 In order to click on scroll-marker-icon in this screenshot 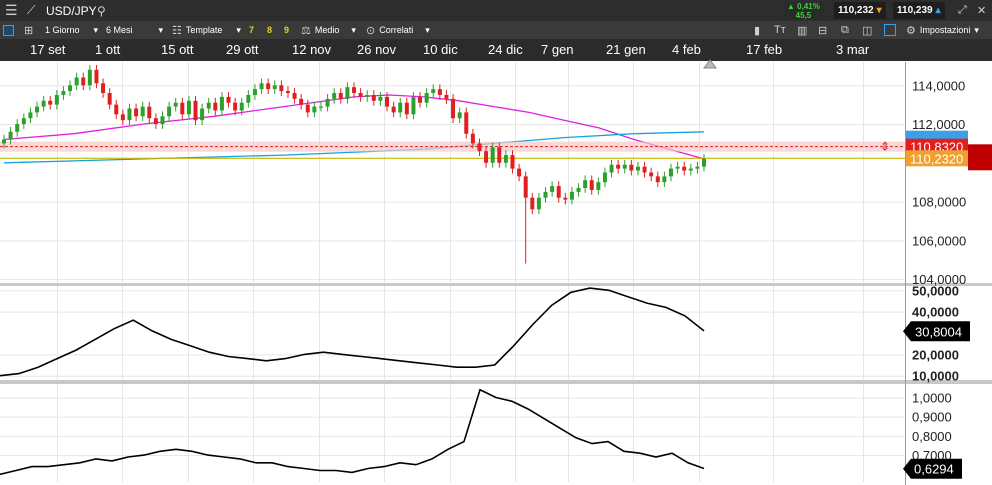, I will do `click(710, 64)`.